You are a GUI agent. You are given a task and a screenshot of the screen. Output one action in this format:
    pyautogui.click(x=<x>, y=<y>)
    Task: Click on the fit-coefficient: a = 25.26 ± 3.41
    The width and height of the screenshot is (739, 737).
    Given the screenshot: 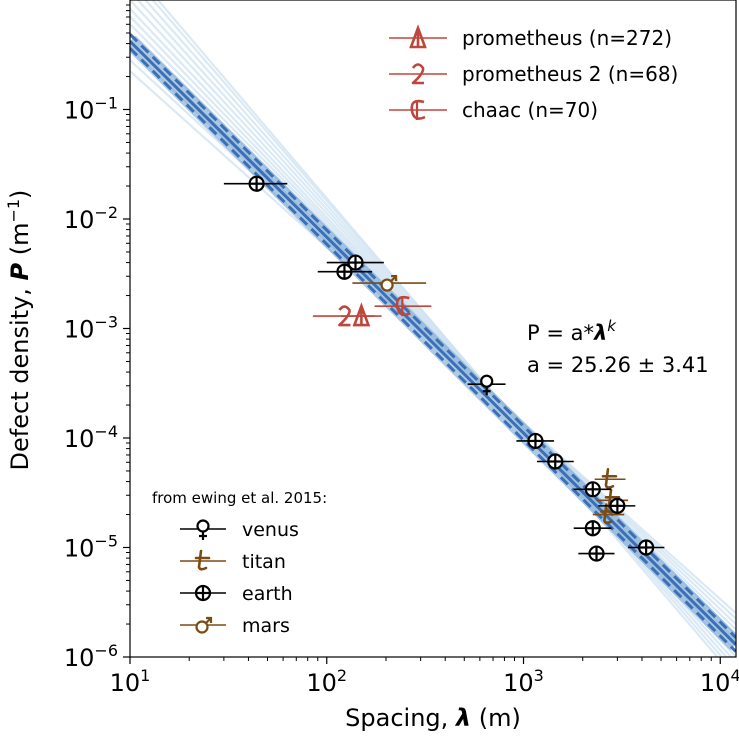 What is the action you would take?
    pyautogui.click(x=618, y=365)
    